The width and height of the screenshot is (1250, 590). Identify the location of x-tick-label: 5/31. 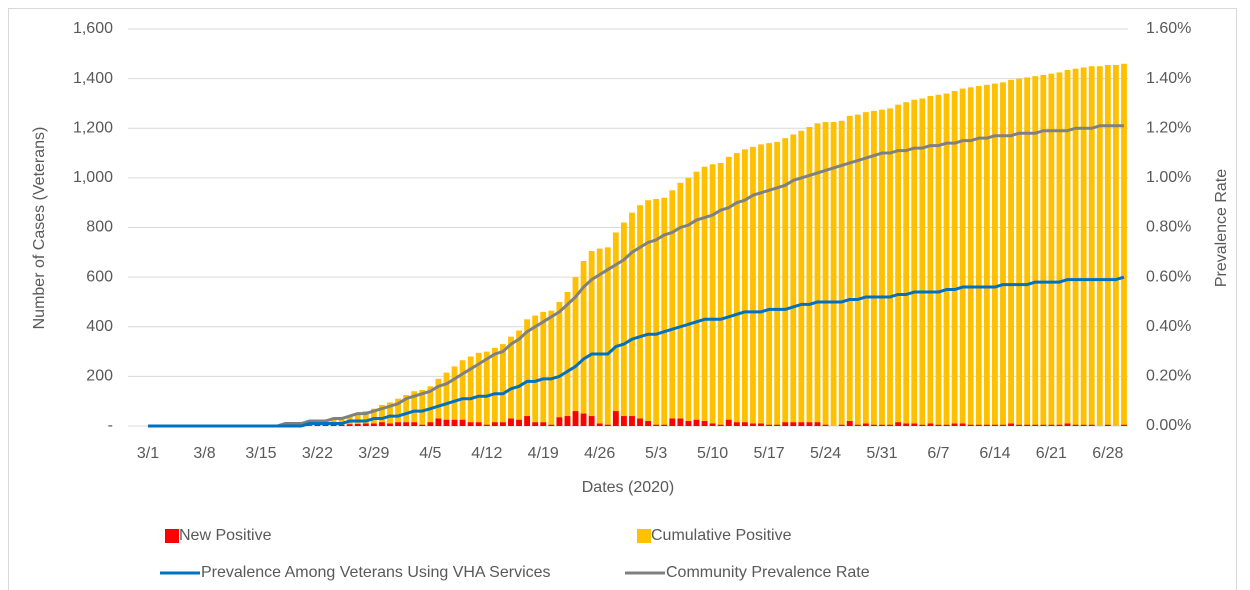
(881, 453).